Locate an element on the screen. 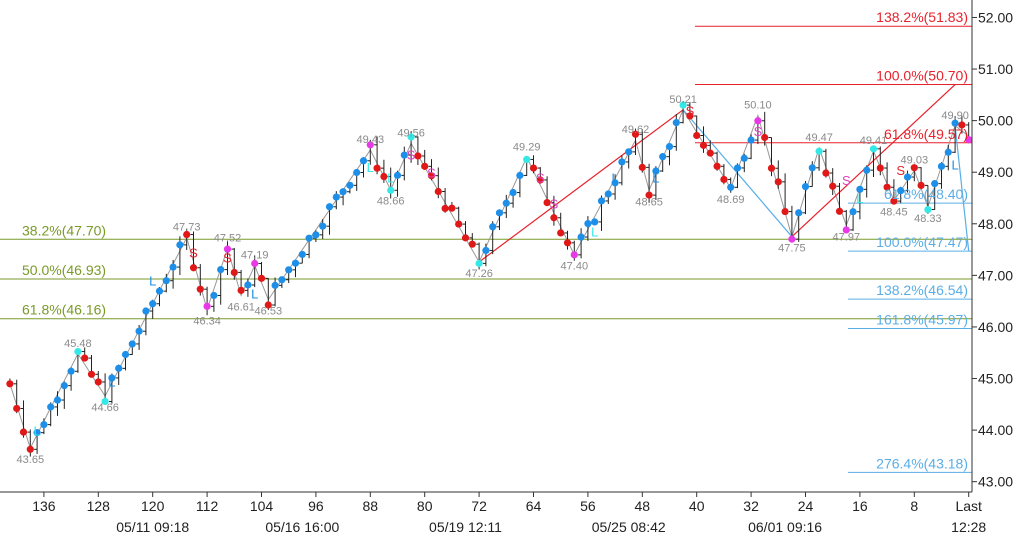  signal-marker-8: L is located at coordinates (390, 178).